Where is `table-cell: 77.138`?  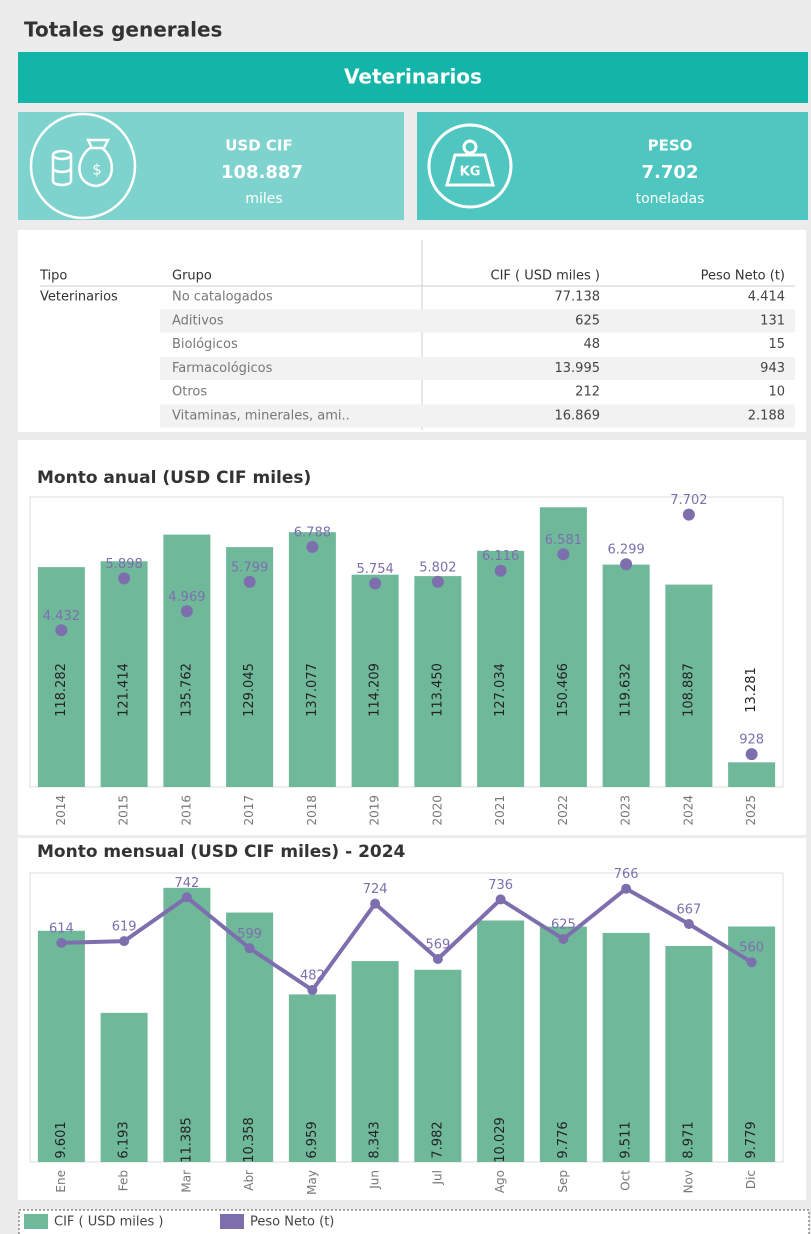
table-cell: 77.138 is located at coordinates (578, 297).